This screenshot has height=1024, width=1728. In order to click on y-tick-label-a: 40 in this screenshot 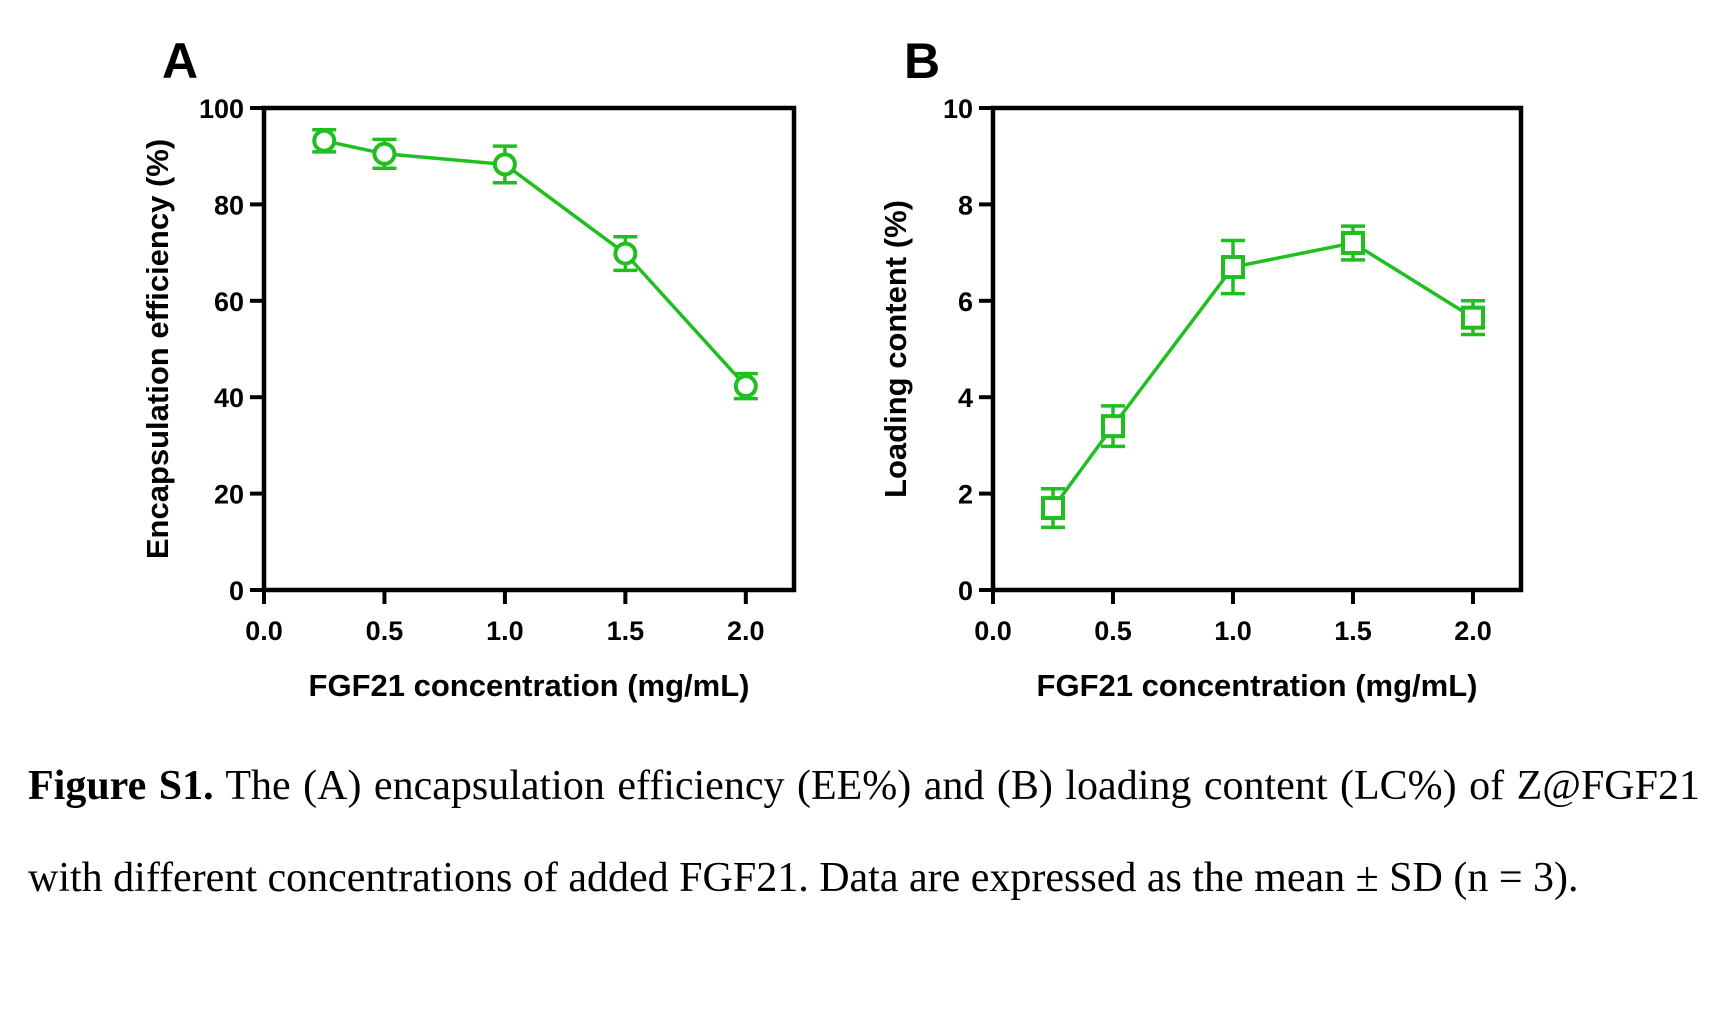, I will do `click(229, 398)`.